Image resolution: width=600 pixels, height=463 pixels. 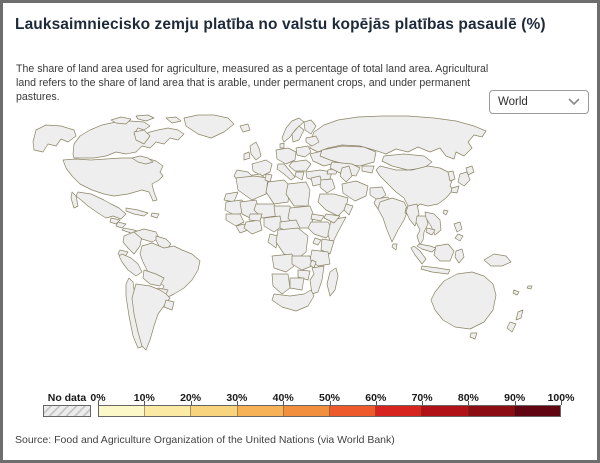 I want to click on country-baltics, so click(x=312, y=141).